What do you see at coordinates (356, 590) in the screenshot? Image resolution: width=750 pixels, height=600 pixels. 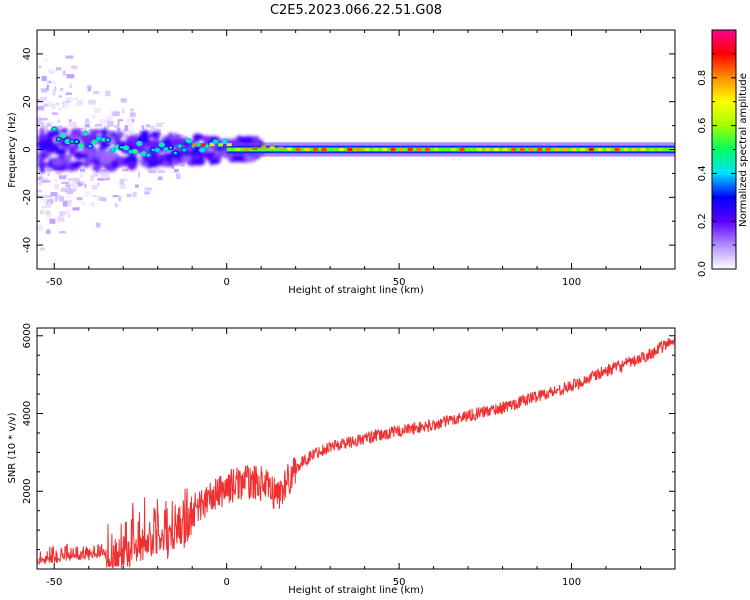 I see `snr-x-axis-label: Height of straight line (km)` at bounding box center [356, 590].